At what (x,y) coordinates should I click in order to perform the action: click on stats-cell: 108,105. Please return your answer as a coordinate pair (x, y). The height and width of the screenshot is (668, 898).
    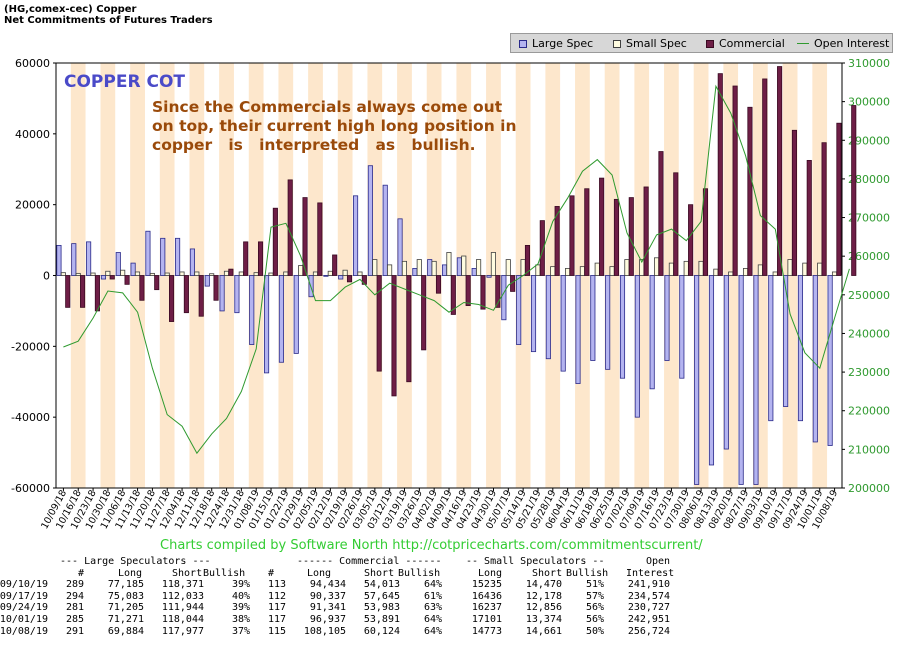
    Looking at the image, I should click on (324, 631).